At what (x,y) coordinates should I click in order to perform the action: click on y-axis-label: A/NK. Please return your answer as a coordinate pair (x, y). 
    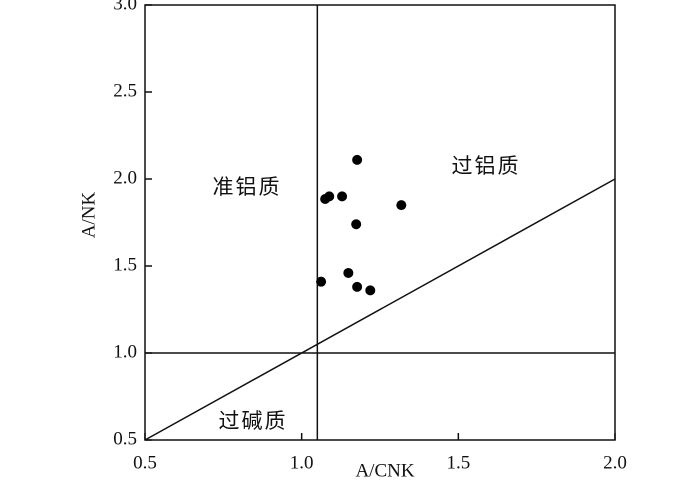
    Looking at the image, I should click on (88, 215).